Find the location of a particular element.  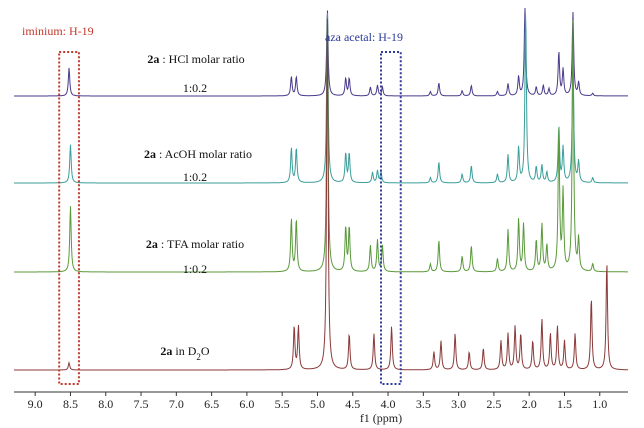

x-tick-label-8: 5.5 is located at coordinates (282, 404).